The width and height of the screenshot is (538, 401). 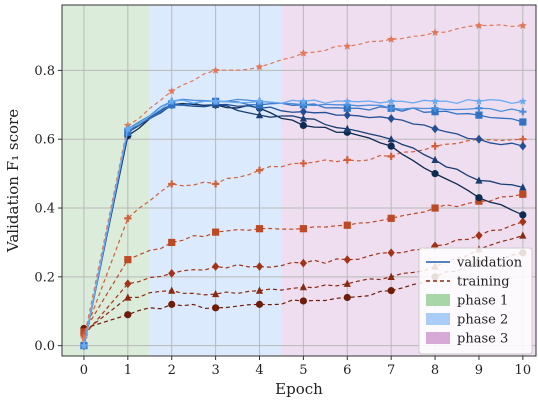 I want to click on y-axis-ticks: 0.0 0.2 0.4 0.6 0.8, so click(x=48, y=209).